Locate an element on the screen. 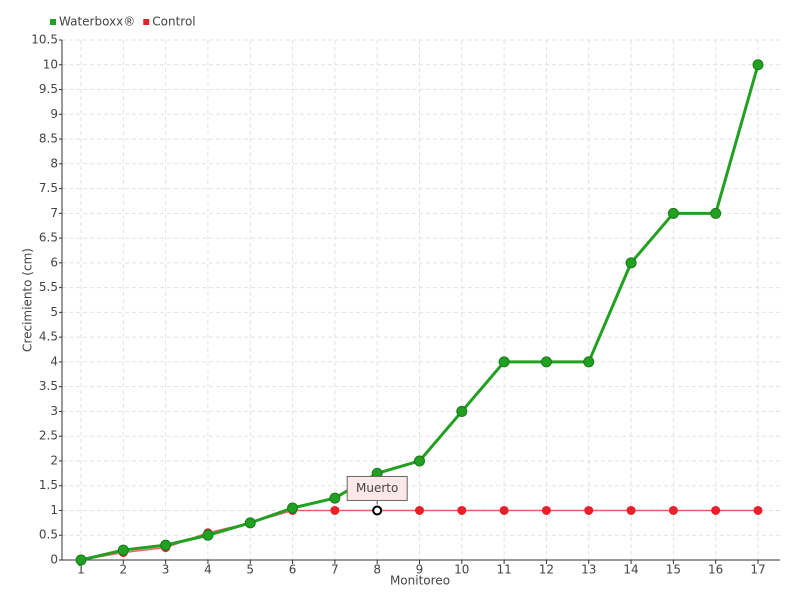  y-tick-label: 8.5 is located at coordinates (48, 139).